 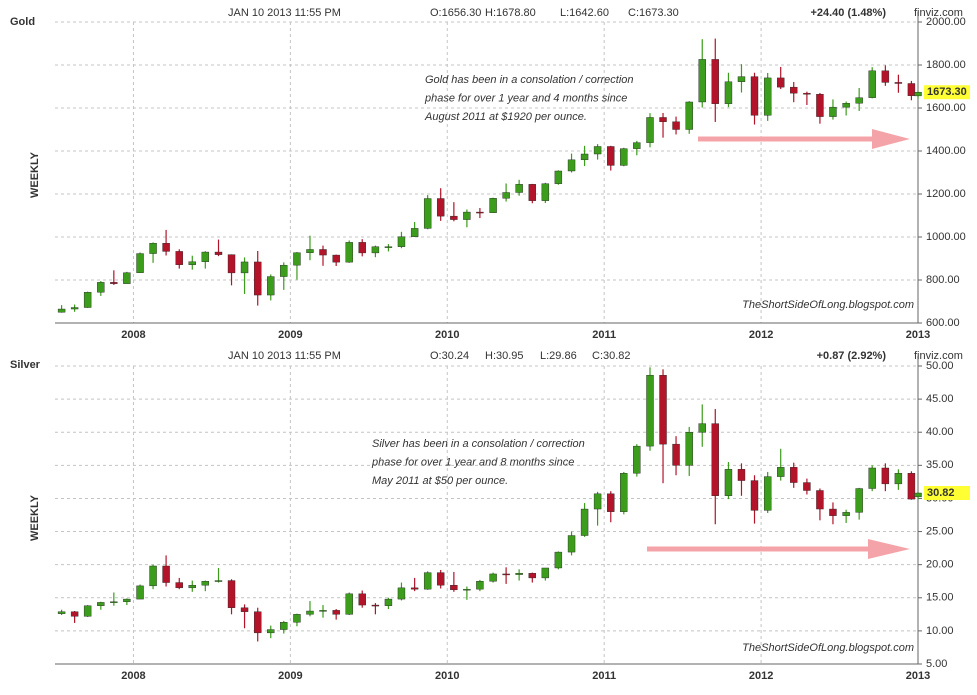 I want to click on x-tick-label: 2012, so click(x=761, y=335).